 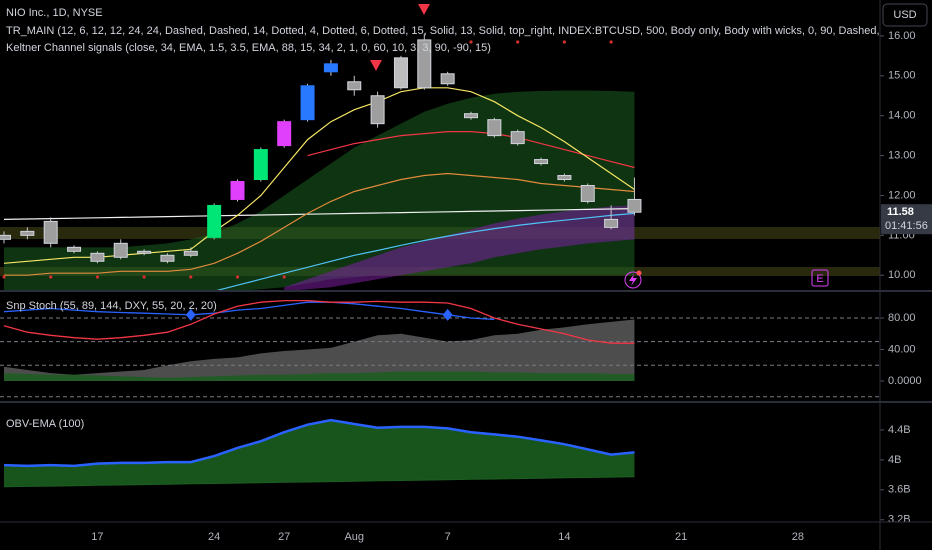 I want to click on x-tick-label: 17, so click(x=97, y=537).